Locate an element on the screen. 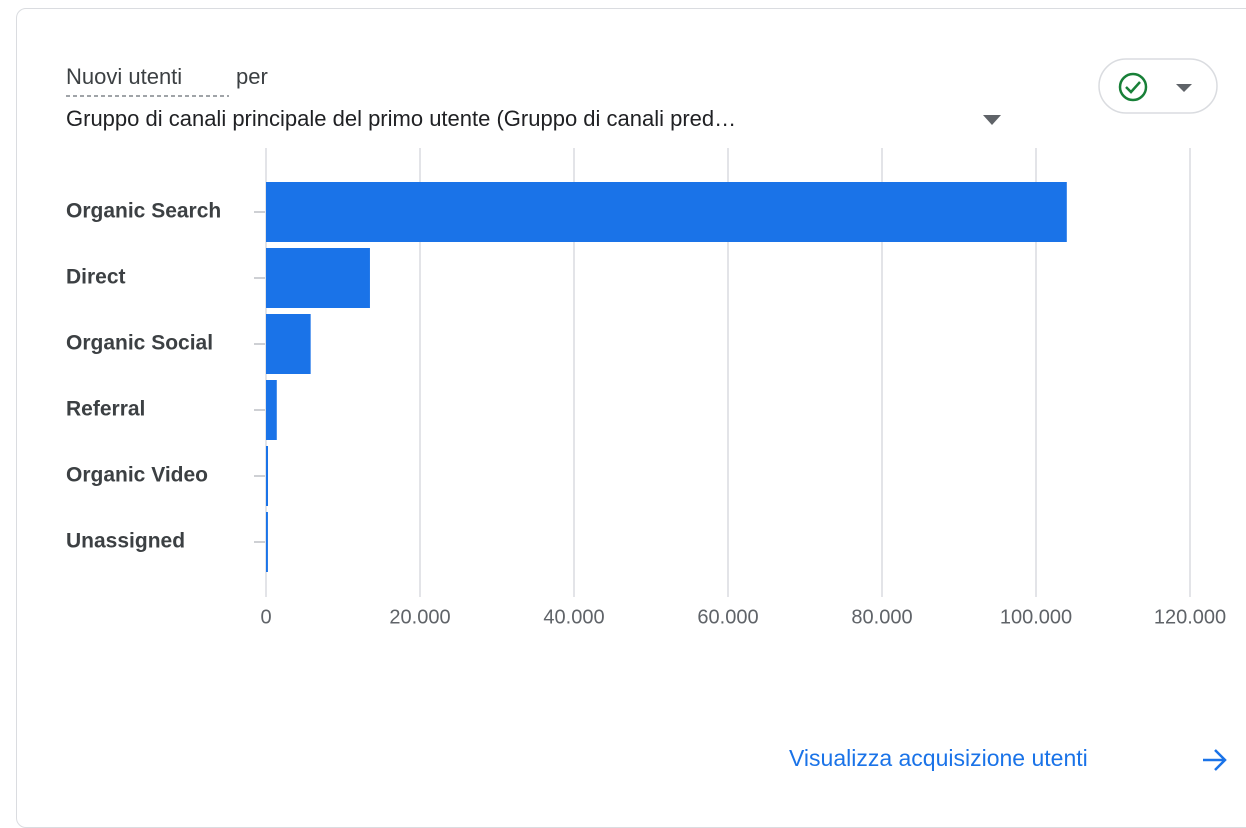 The width and height of the screenshot is (1246, 828). y-tick-label: Unassigned is located at coordinates (125, 541).